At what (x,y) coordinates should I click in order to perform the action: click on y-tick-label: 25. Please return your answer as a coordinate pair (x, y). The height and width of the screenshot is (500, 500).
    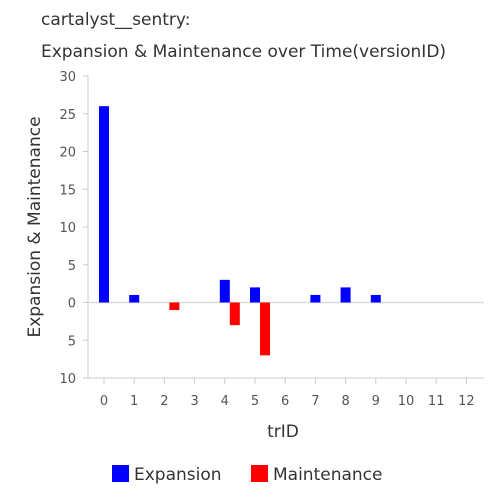
    Looking at the image, I should click on (67, 115).